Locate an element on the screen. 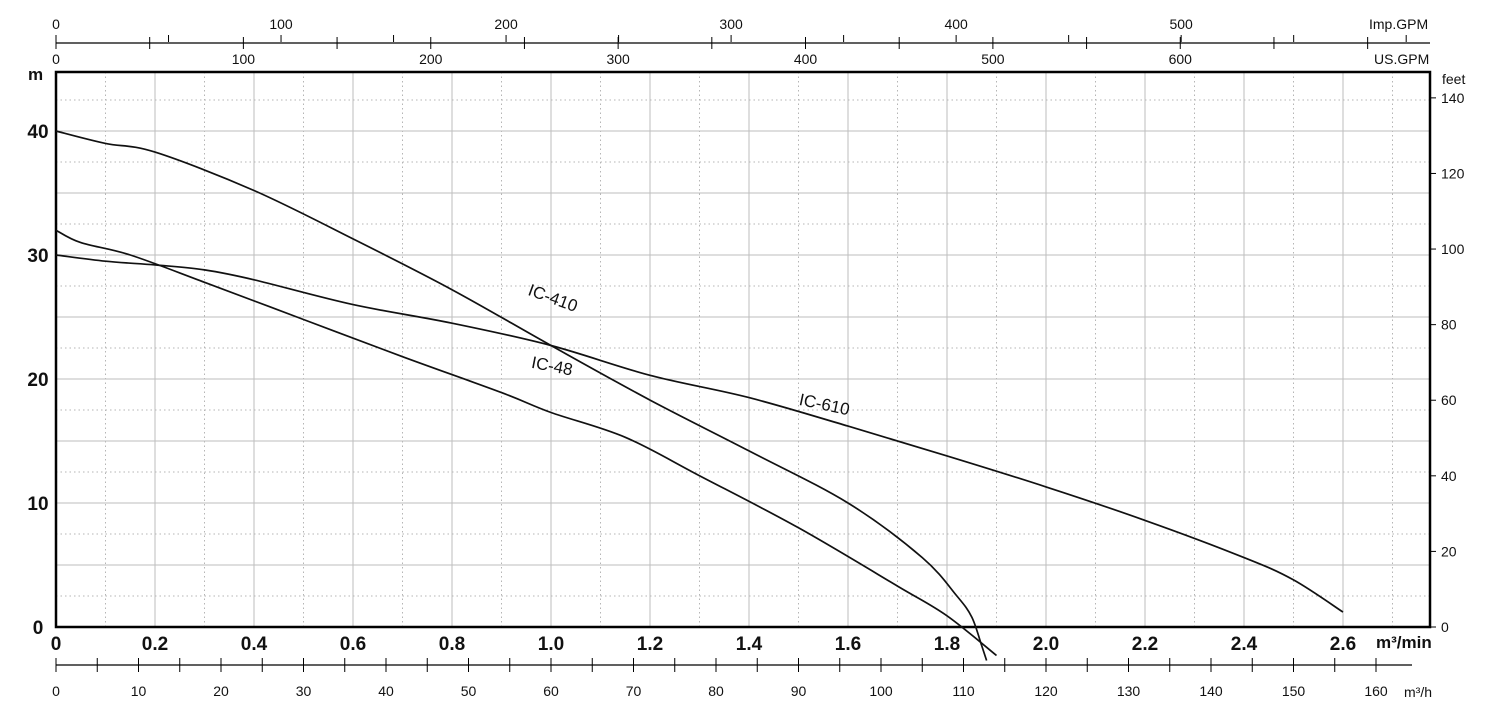  us-gpm-tick-label: 200 is located at coordinates (431, 59).